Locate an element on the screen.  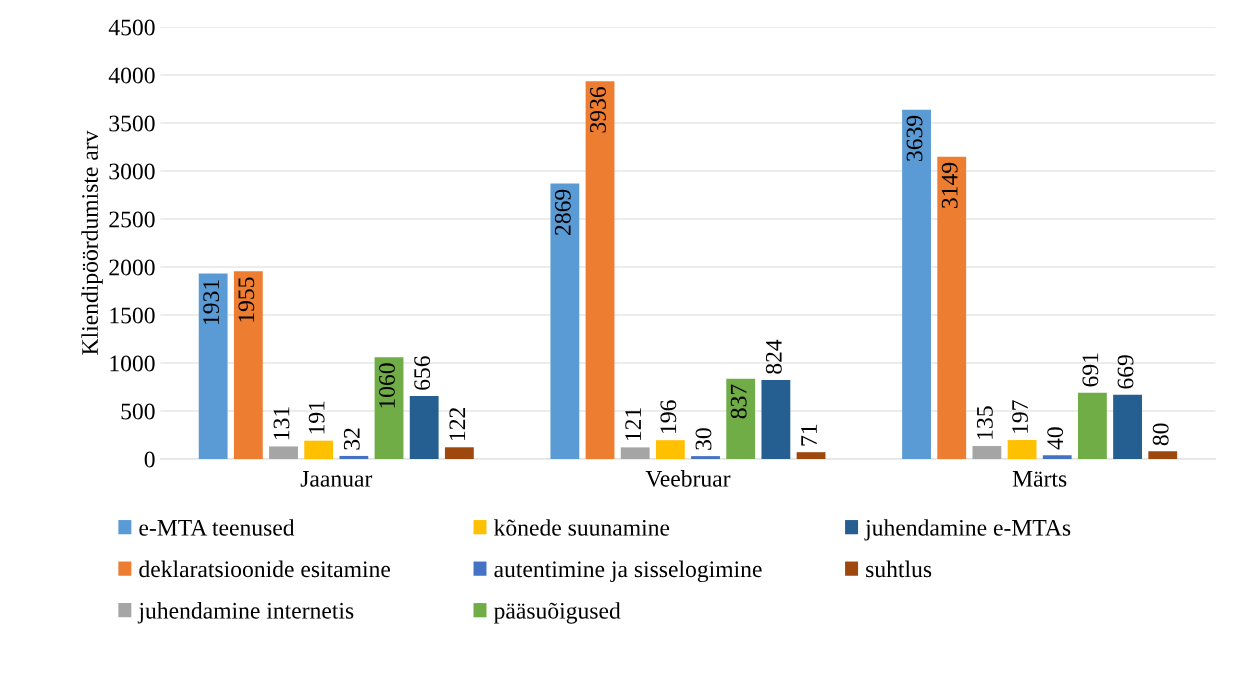
y-tick-label: 0 is located at coordinates (149, 459).